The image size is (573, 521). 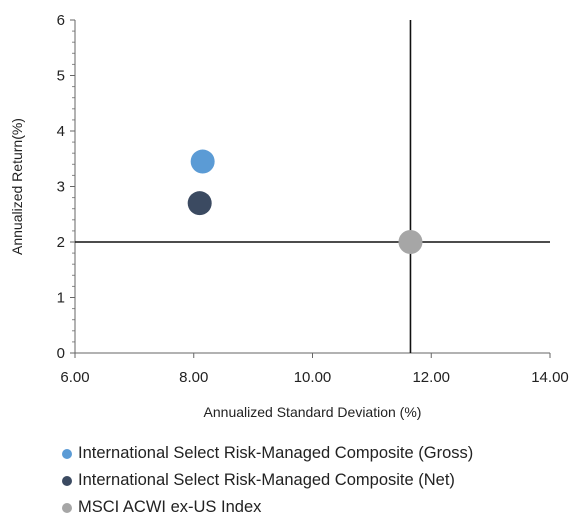 I want to click on x-tick-label: 6.00, so click(x=74, y=377).